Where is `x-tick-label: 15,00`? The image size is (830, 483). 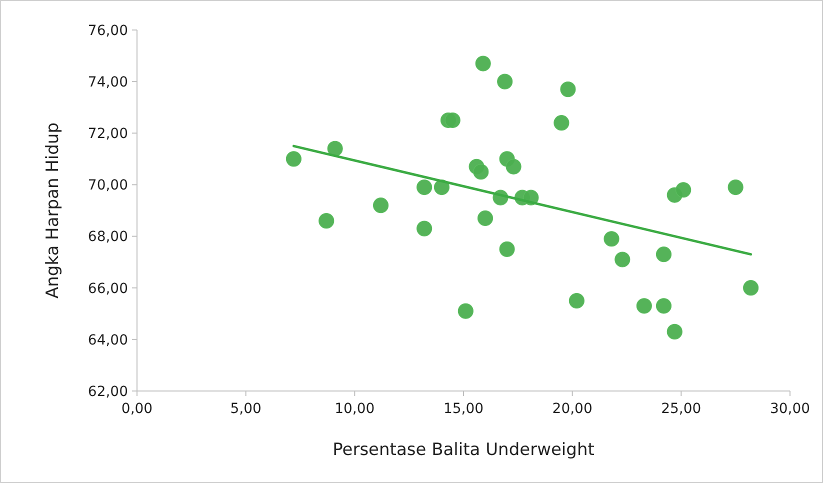
x-tick-label: 15,00 is located at coordinates (463, 409).